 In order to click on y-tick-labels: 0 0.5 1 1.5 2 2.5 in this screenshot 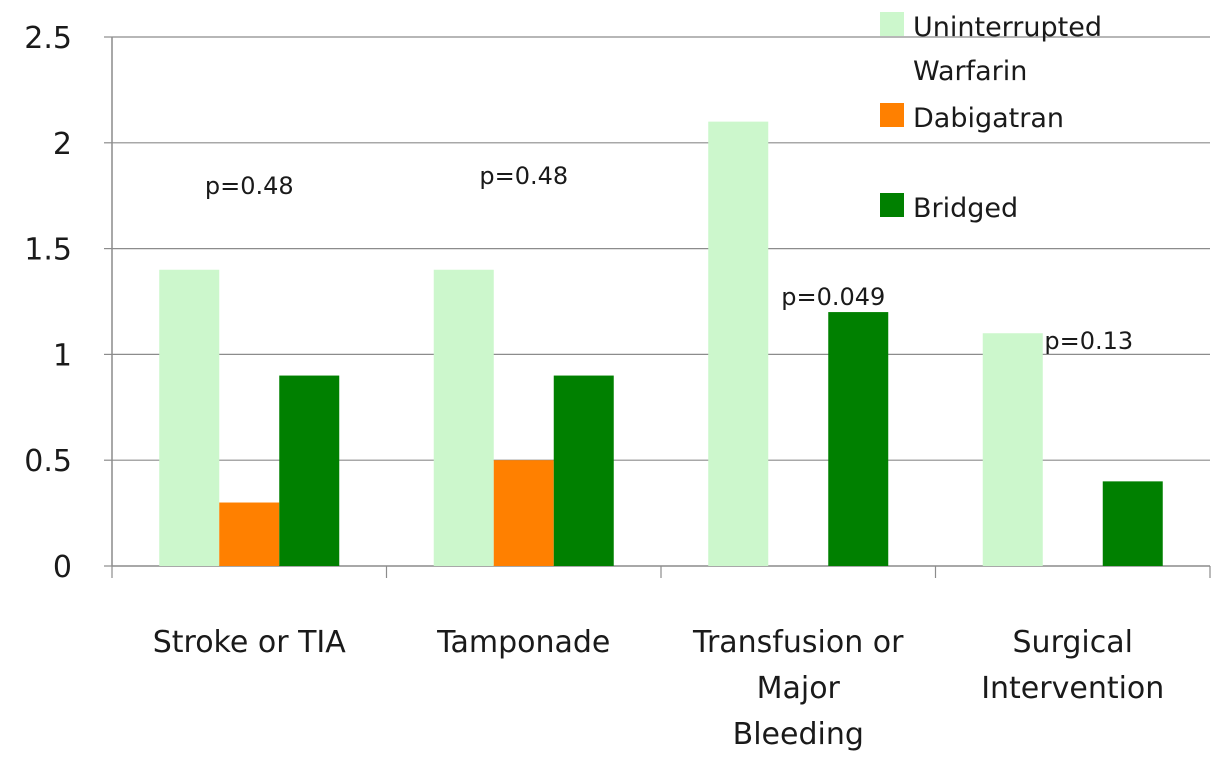, I will do `click(48, 303)`.